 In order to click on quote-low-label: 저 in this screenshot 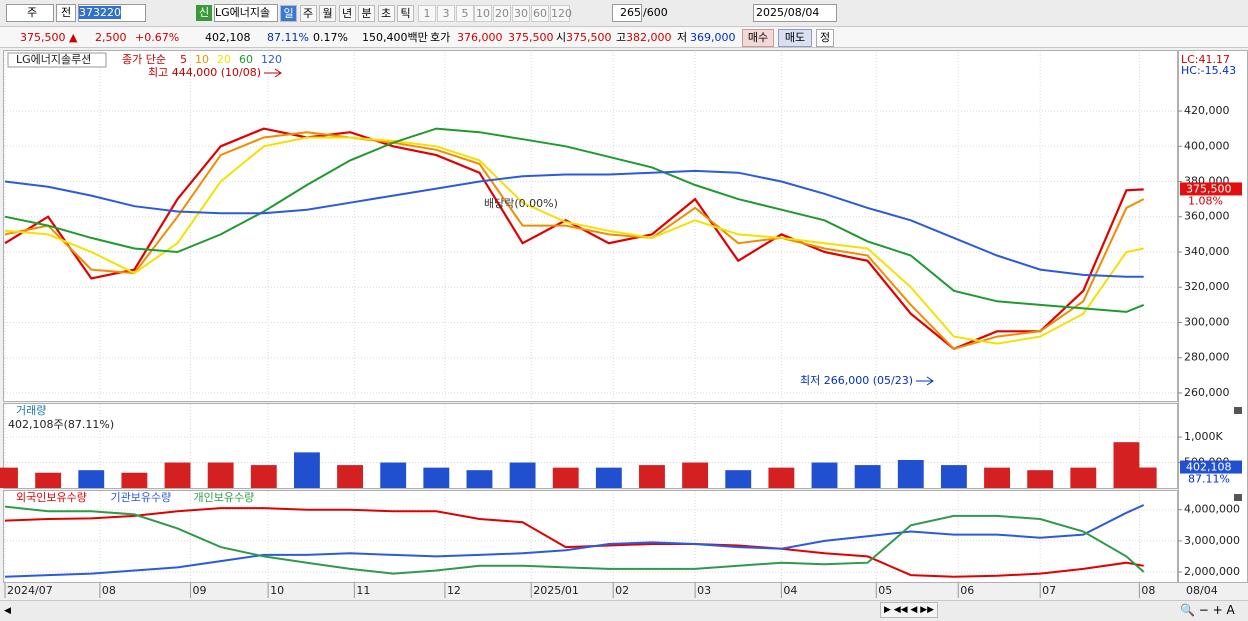, I will do `click(682, 37)`.